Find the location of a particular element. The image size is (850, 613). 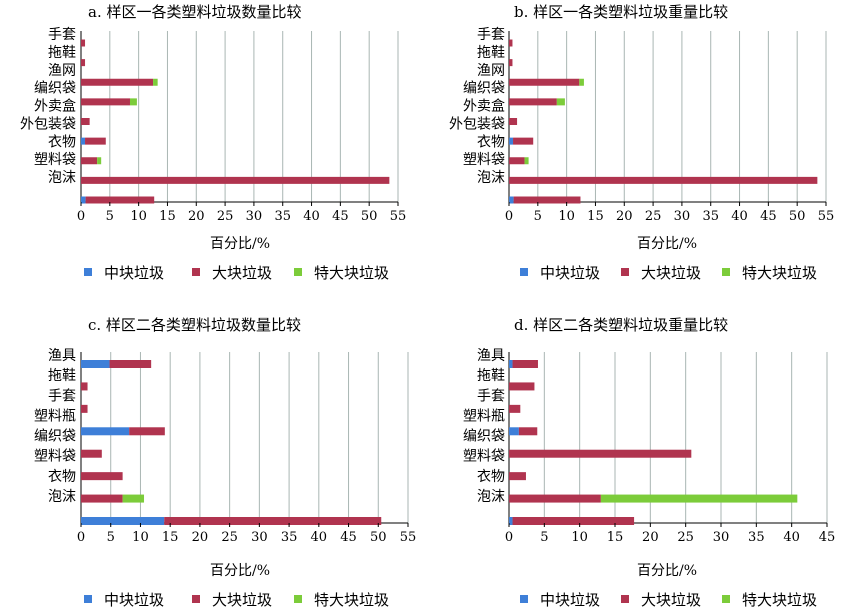

panel-b-legend-label: 特大块垃圾 is located at coordinates (779, 273).